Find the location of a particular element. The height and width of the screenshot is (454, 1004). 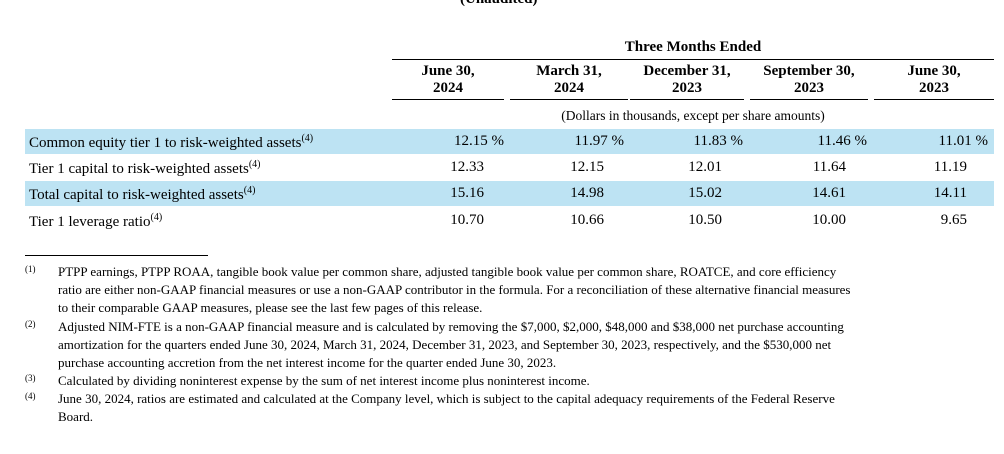

column-header-jun-2024: June 30, 2024 is located at coordinates (448, 81).